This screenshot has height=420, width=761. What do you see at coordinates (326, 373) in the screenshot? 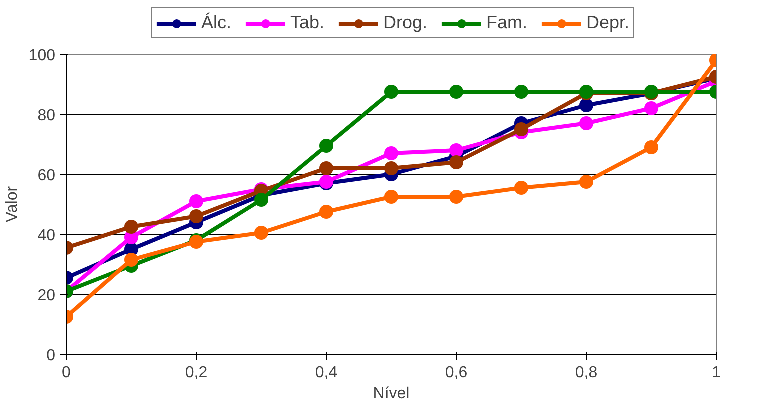
I see `x-tick-label: 0,4` at bounding box center [326, 373].